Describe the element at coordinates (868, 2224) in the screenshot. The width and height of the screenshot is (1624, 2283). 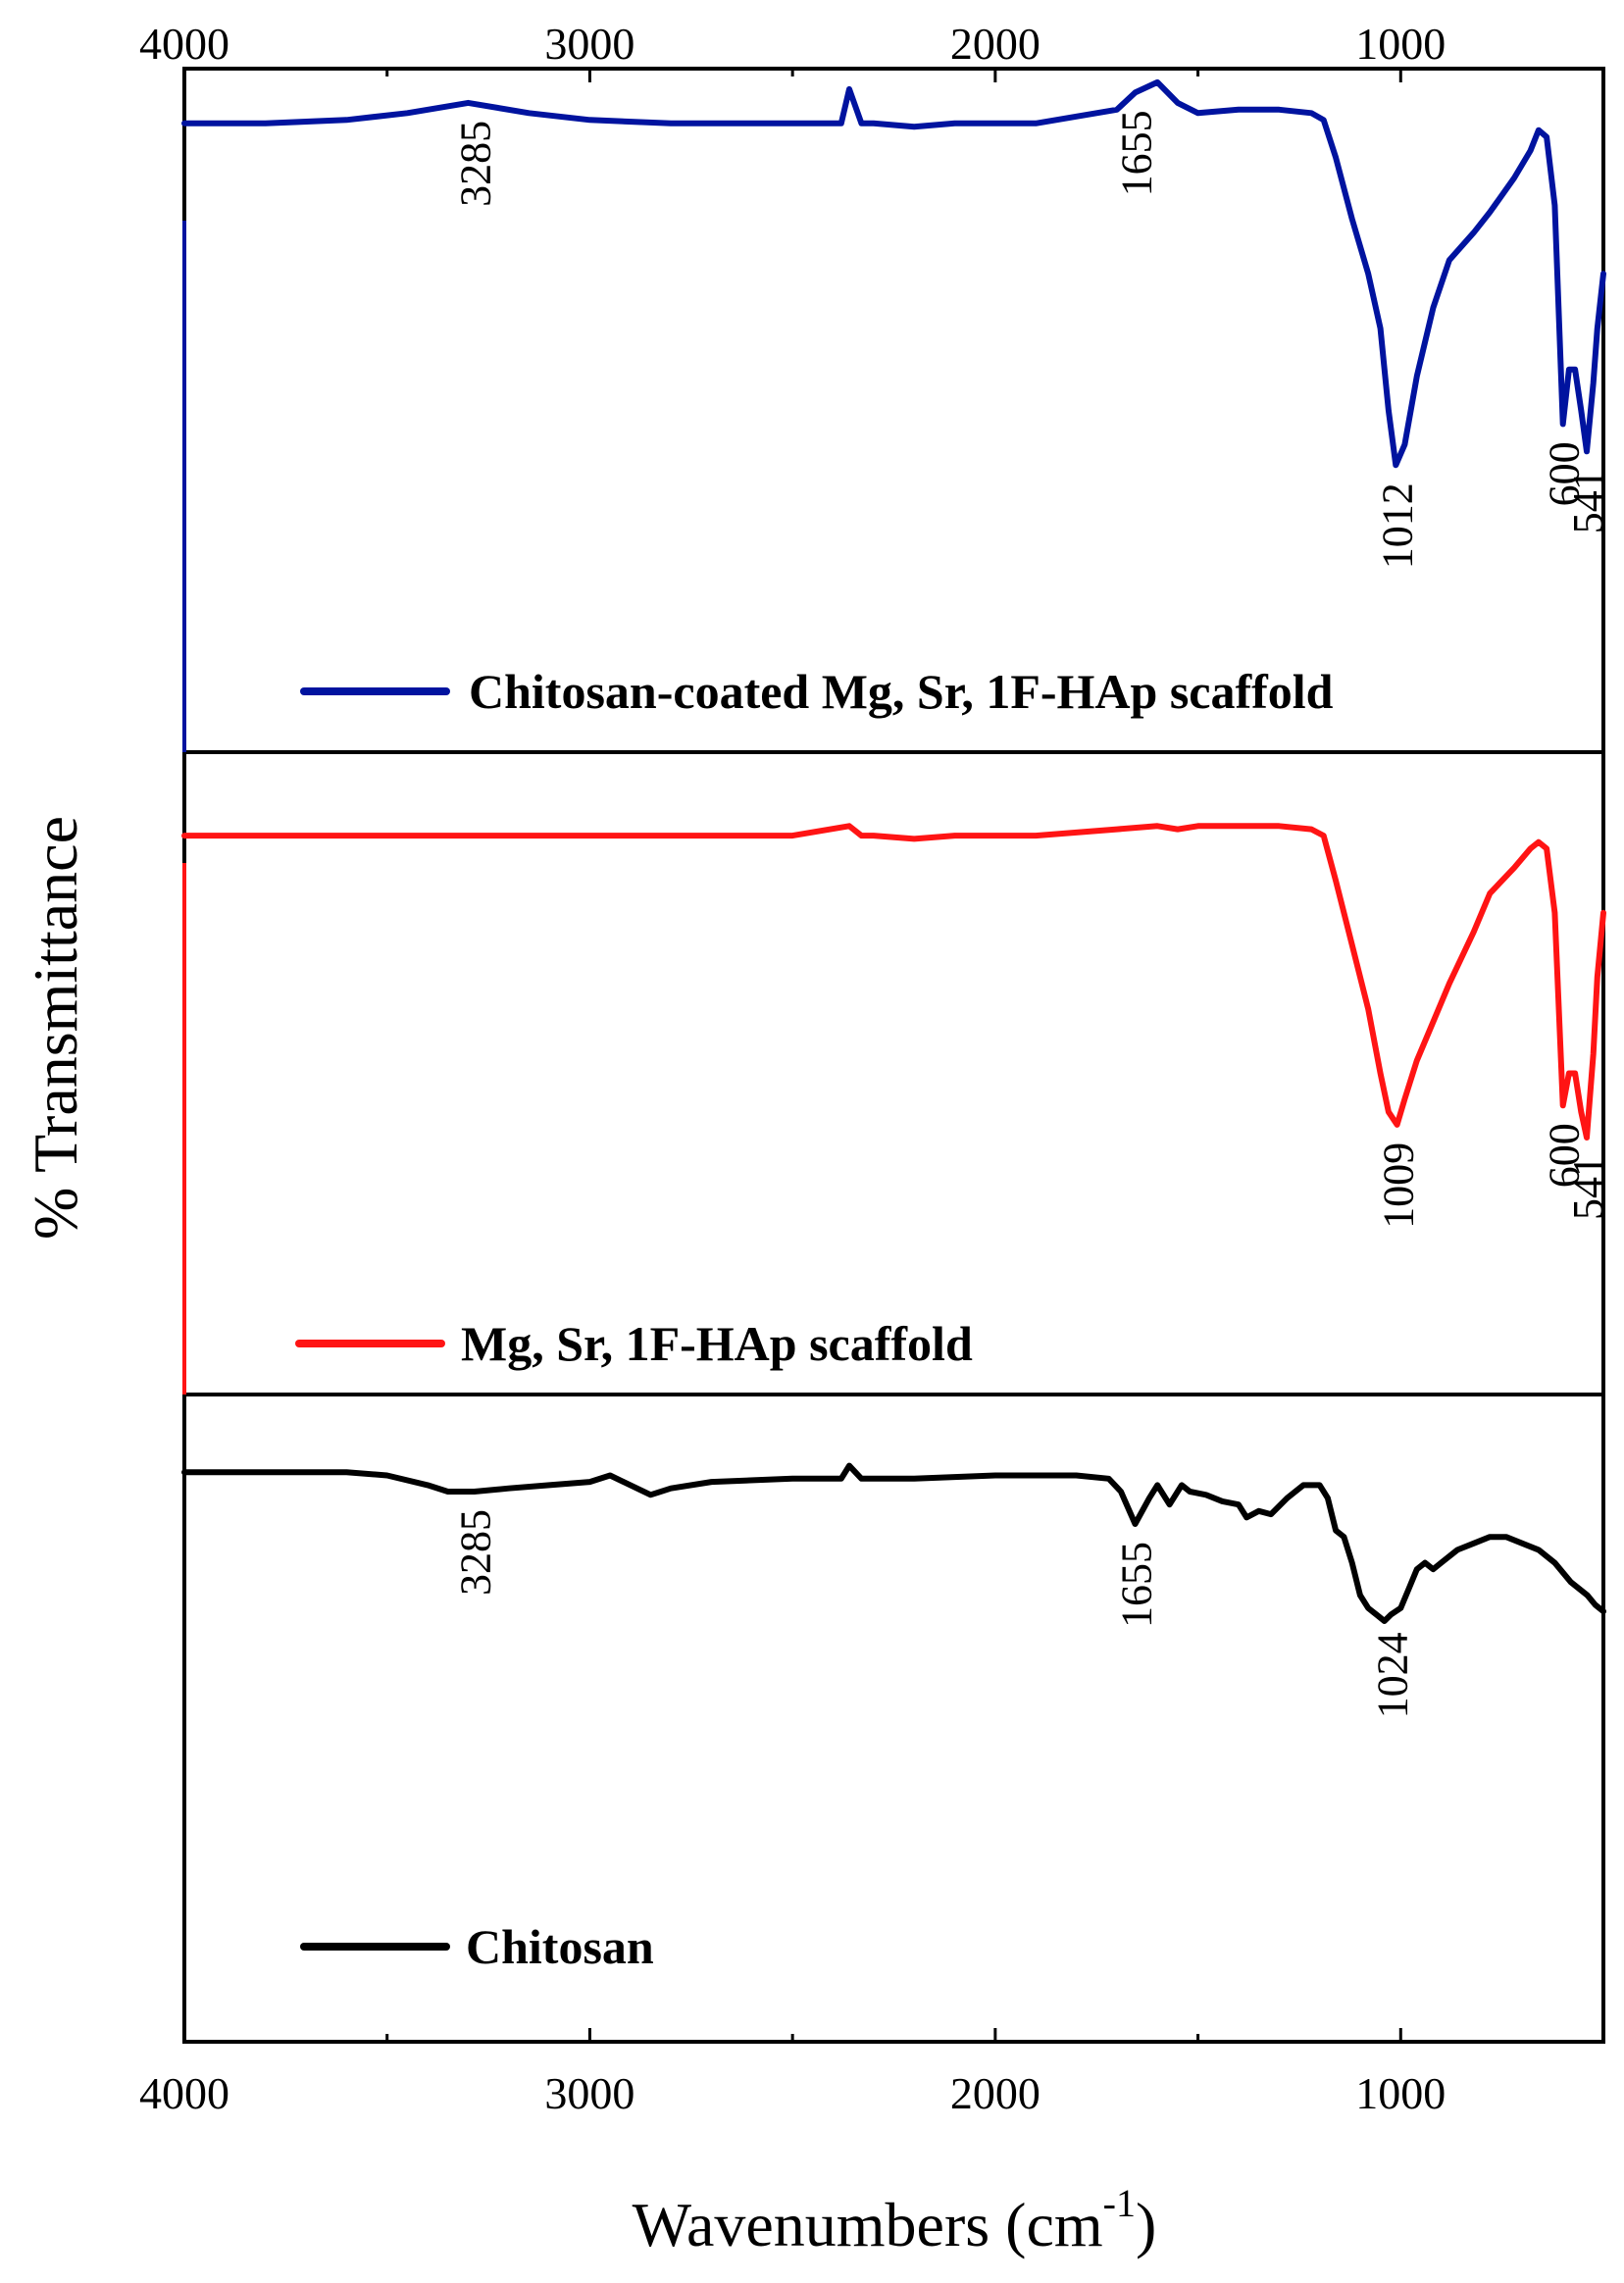
I see `x-axis-title-main: Wavenumbers (cm` at that location.